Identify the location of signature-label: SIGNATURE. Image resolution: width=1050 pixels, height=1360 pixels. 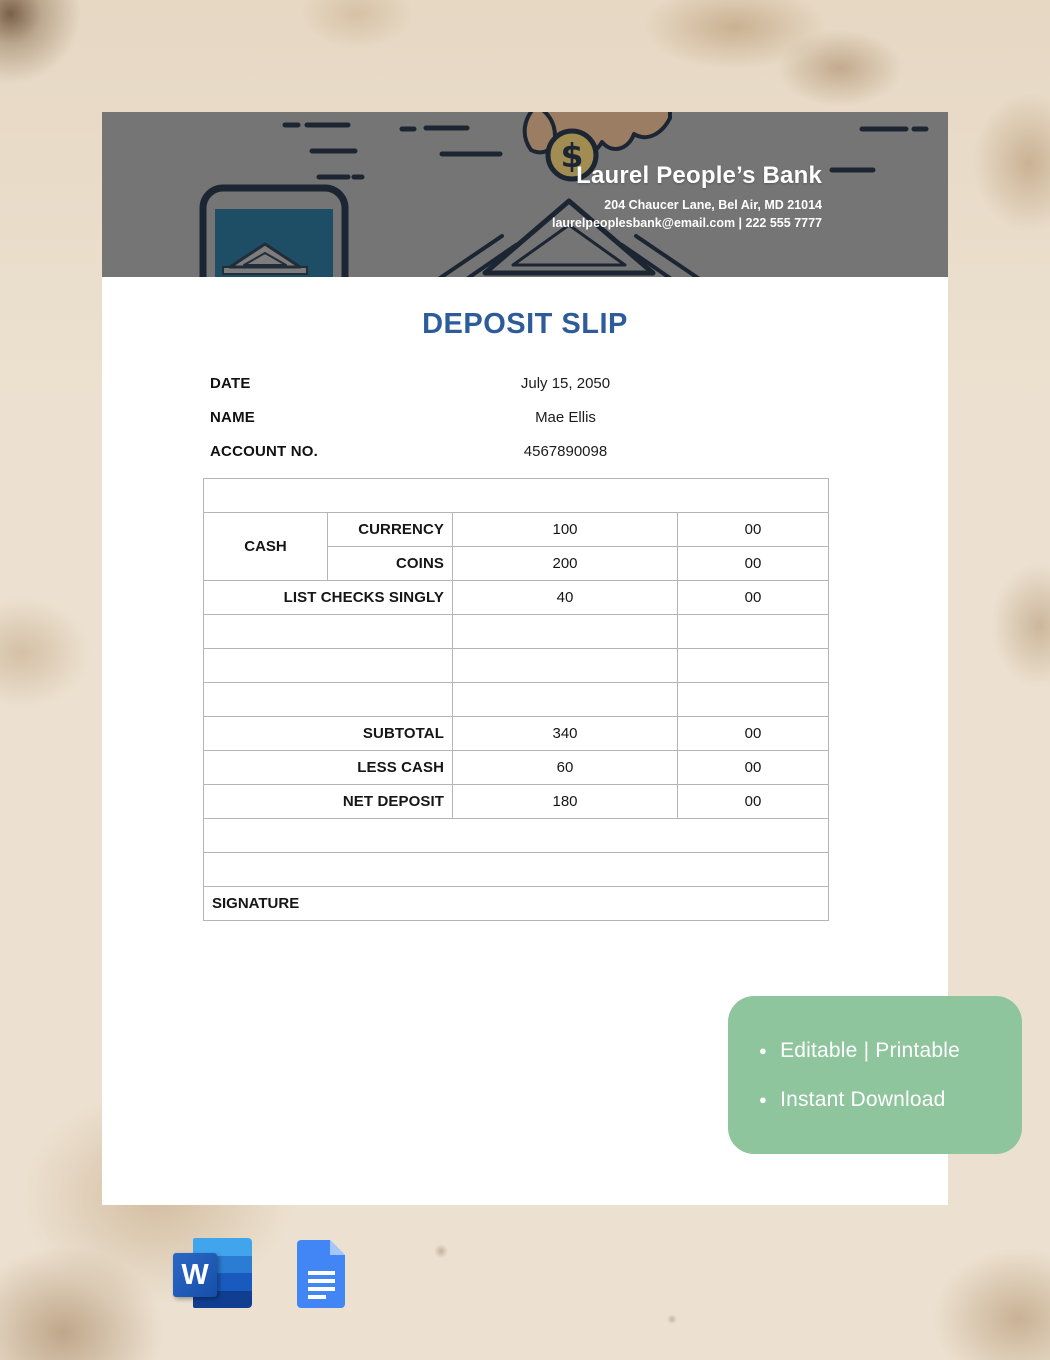
(516, 903).